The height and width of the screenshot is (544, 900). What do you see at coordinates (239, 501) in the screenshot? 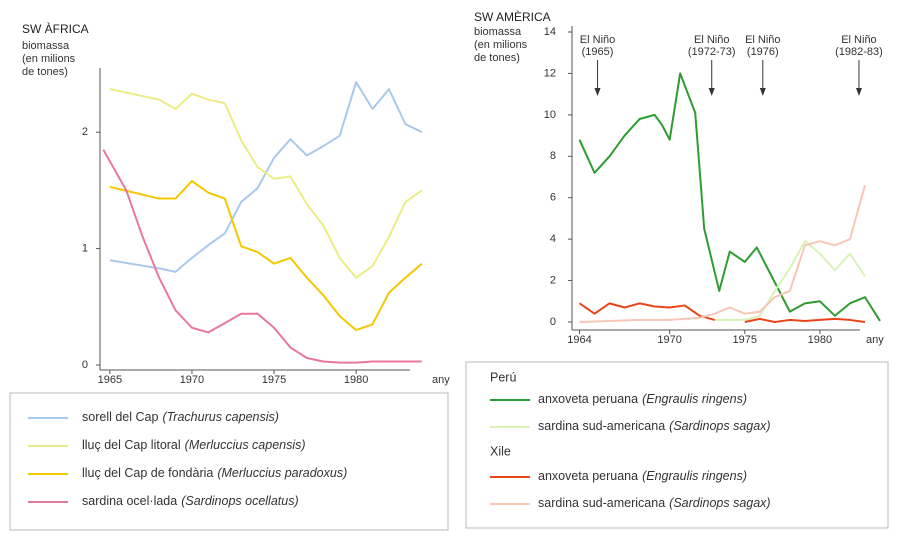
I see `legend-latin: (Sardinops ocellatus)` at bounding box center [239, 501].